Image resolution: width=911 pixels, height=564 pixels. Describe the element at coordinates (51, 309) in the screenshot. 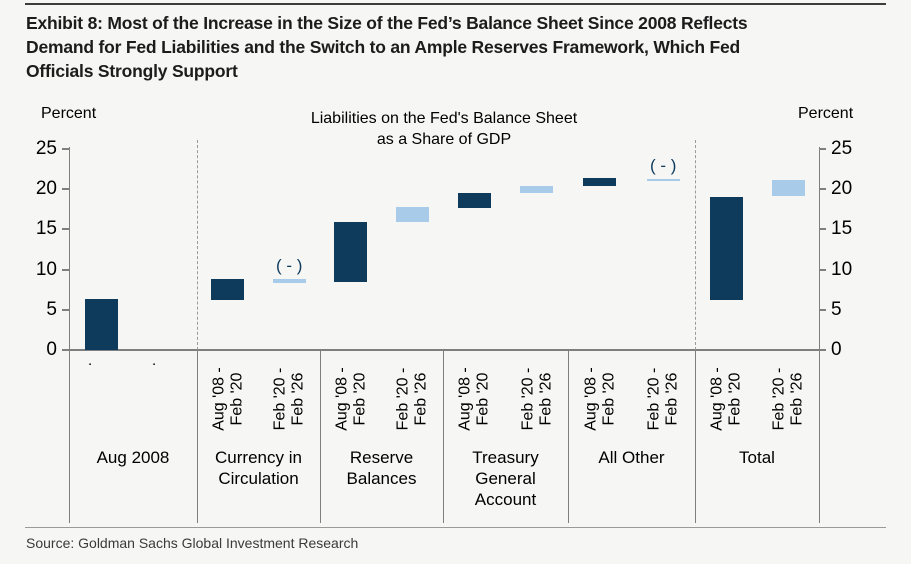

I see `y-tick-label-left: 5` at that location.